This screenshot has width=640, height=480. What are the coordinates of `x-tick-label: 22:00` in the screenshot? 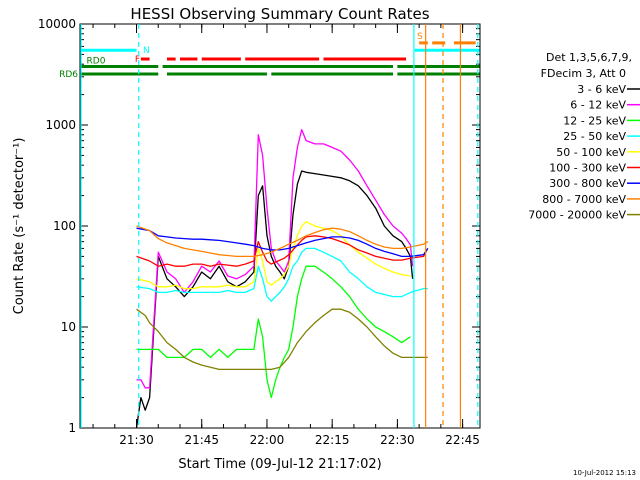 It's located at (267, 440).